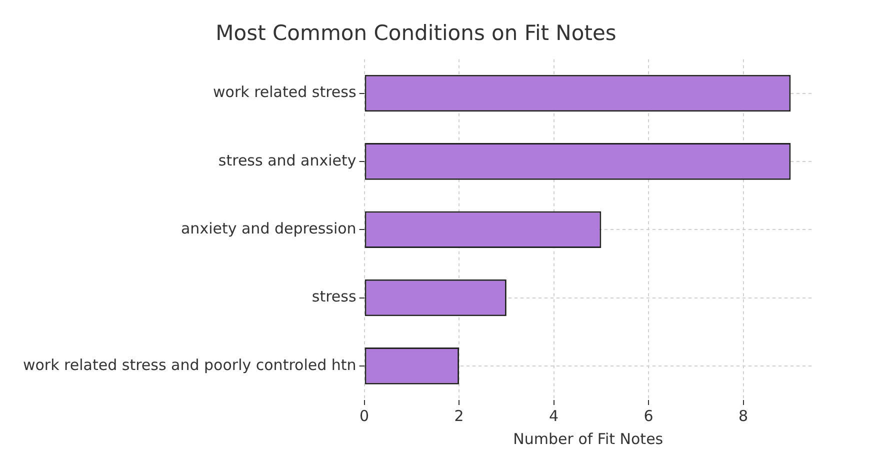 This screenshot has height=455, width=888. Describe the element at coordinates (268, 228) in the screenshot. I see `y-tick-label: anxiety and depression` at that location.